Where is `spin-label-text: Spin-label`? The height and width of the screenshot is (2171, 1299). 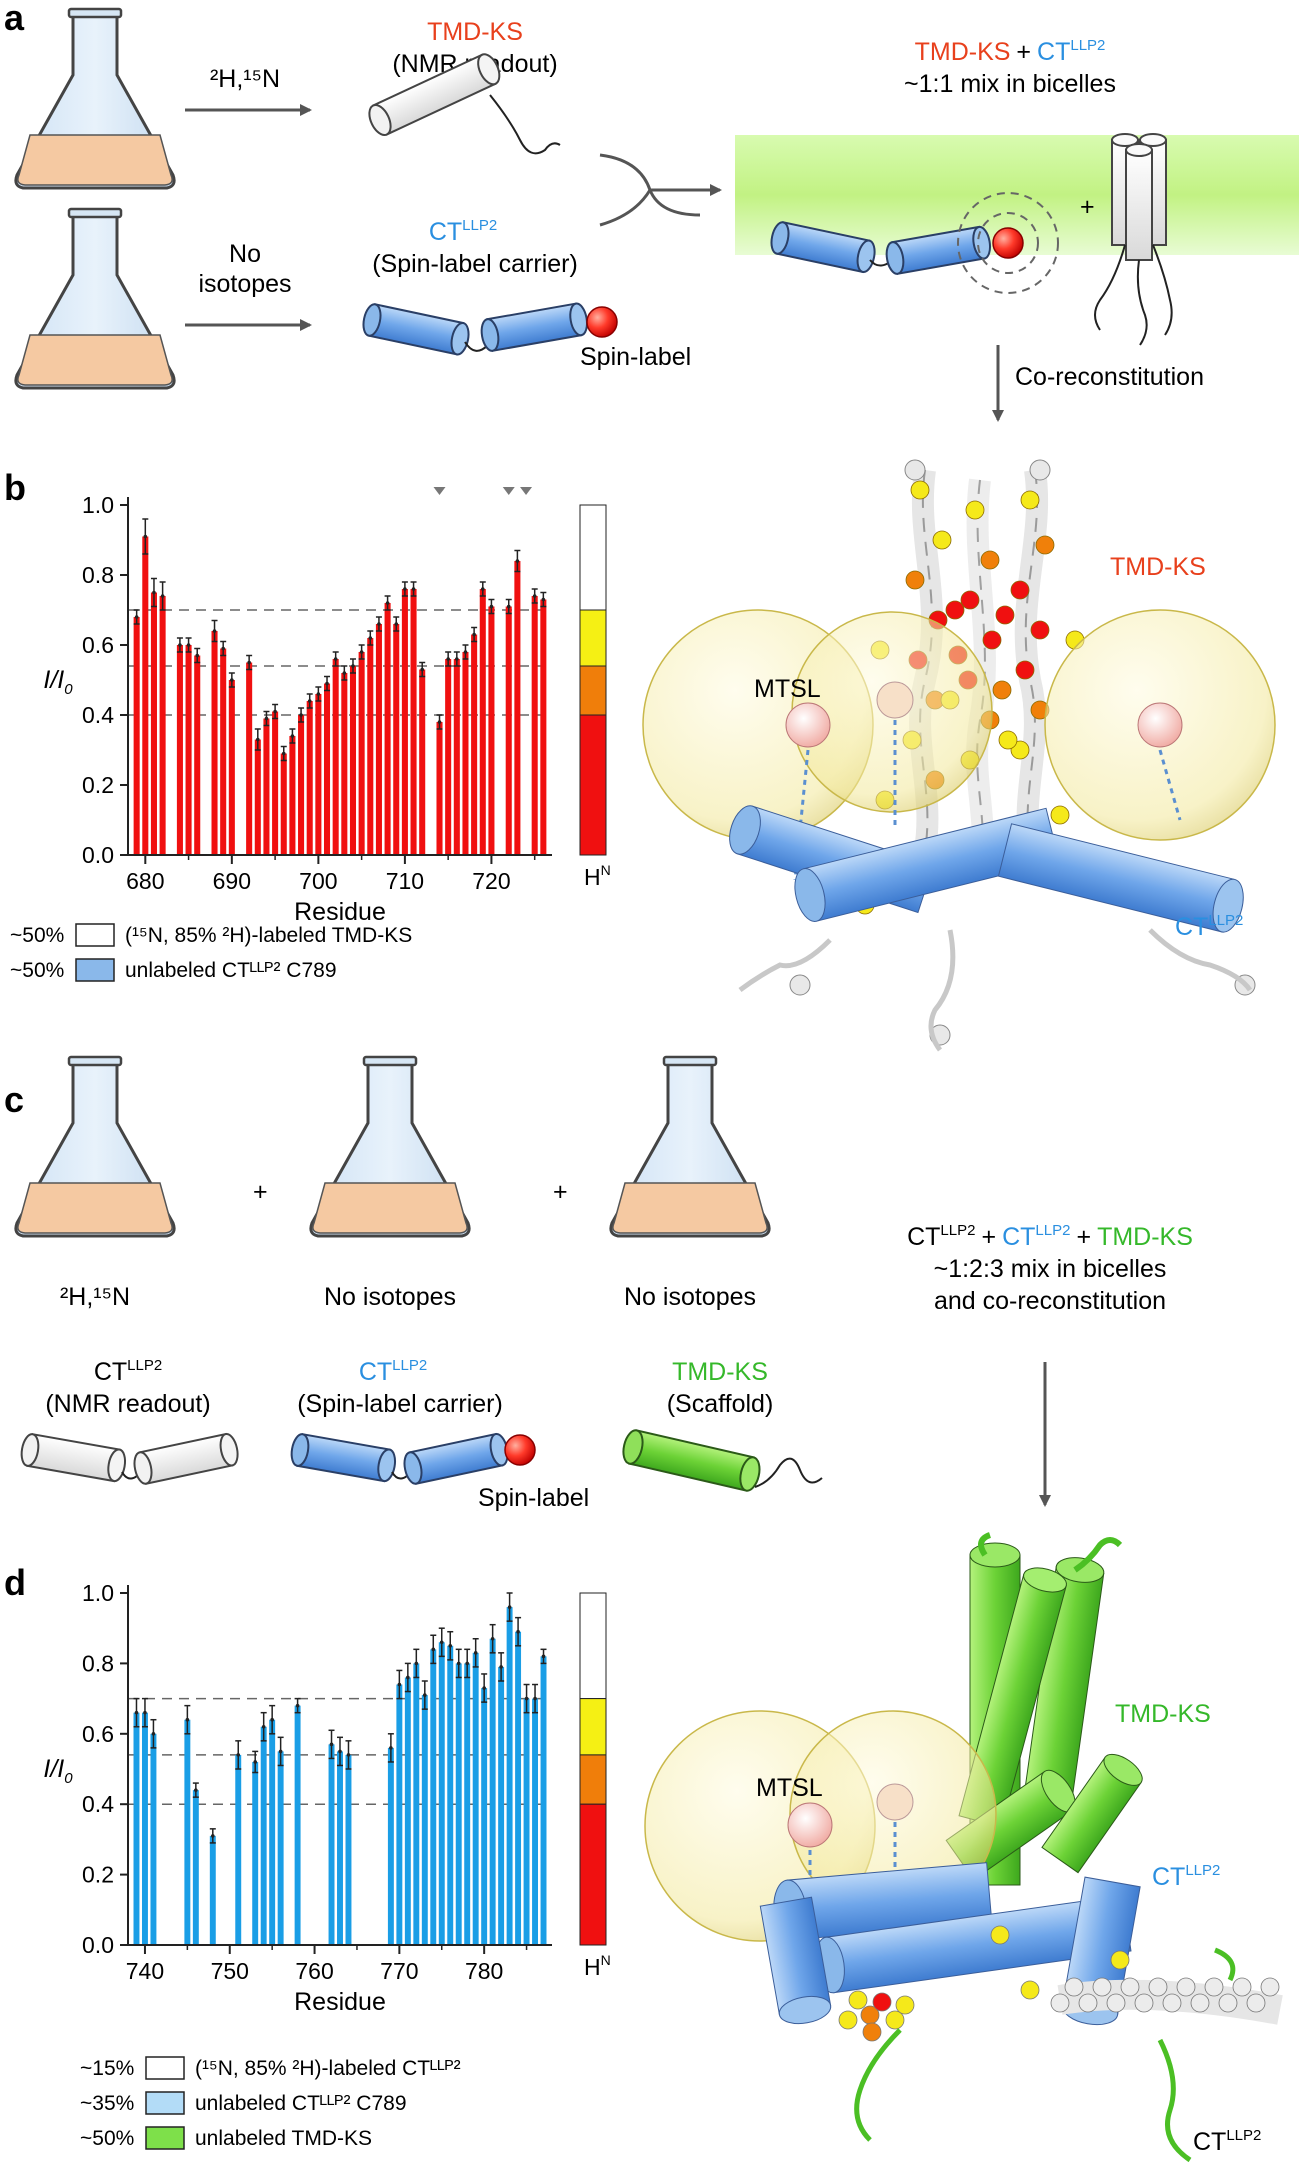
spin-label-text: Spin-label is located at coordinates (635, 357).